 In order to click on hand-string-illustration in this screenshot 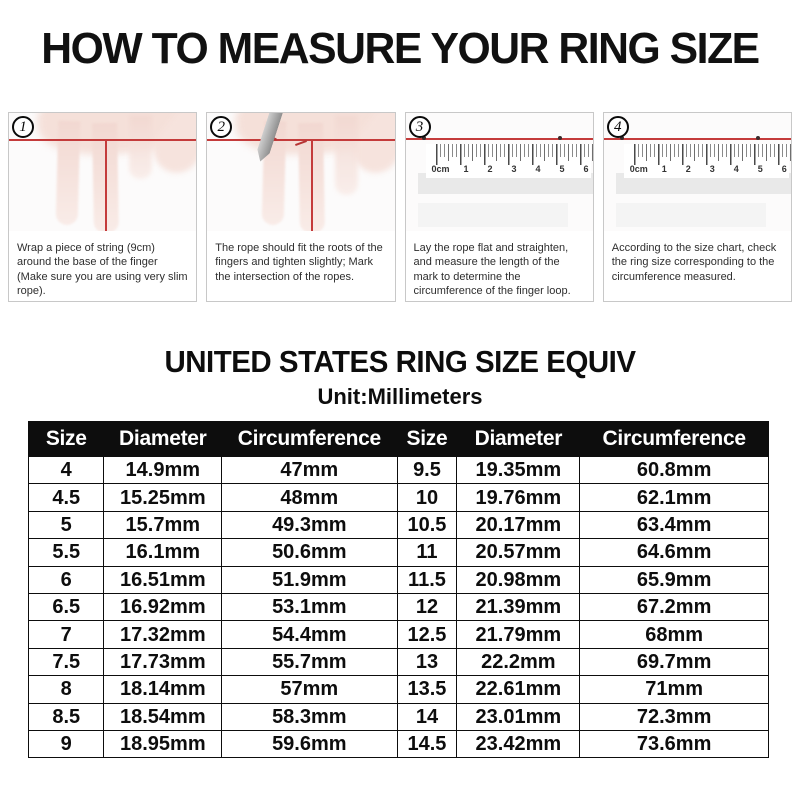, I will do `click(103, 172)`.